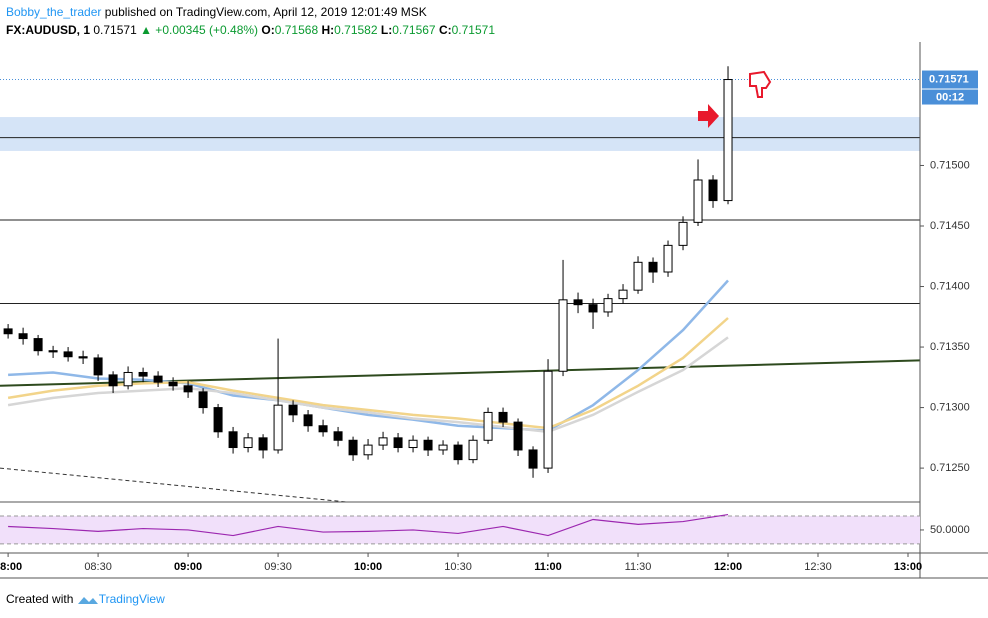 The image size is (988, 618). Describe the element at coordinates (278, 567) in the screenshot. I see `x-tick-label: 09:30` at that location.